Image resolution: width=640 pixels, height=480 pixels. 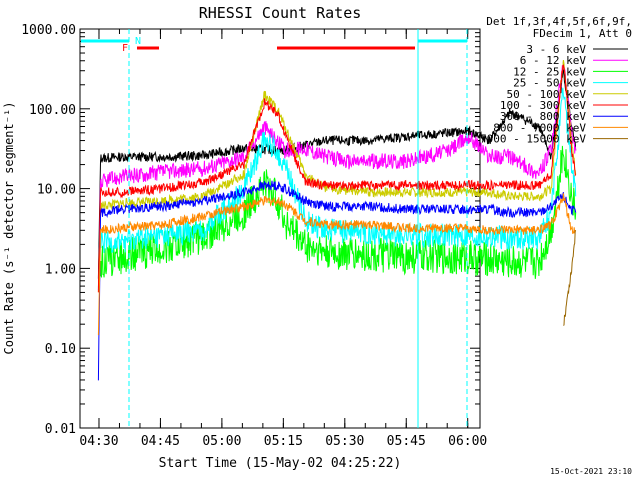 What do you see at coordinates (138, 41) in the screenshot?
I see `n-interval-label: N` at bounding box center [138, 41].